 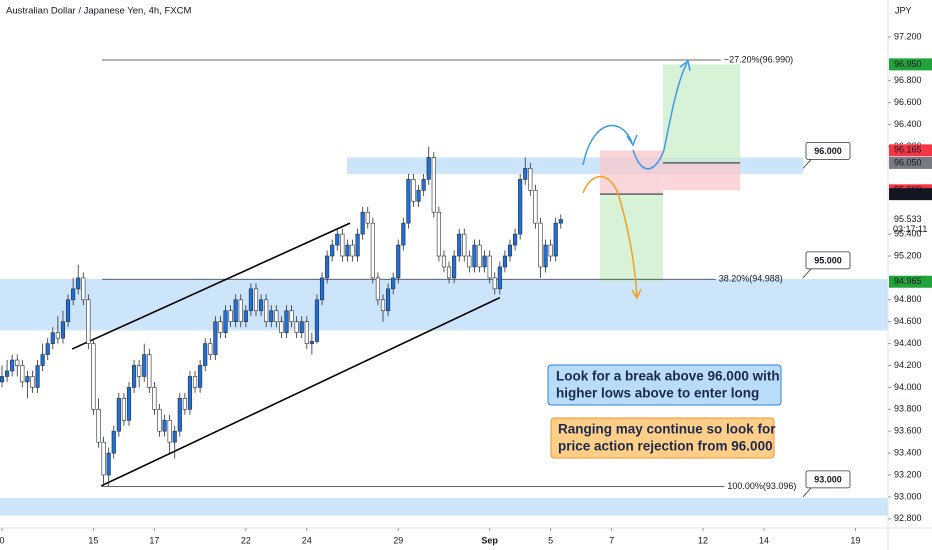 What do you see at coordinates (908, 343) in the screenshot?
I see `y-tick-label: 94.400` at bounding box center [908, 343].